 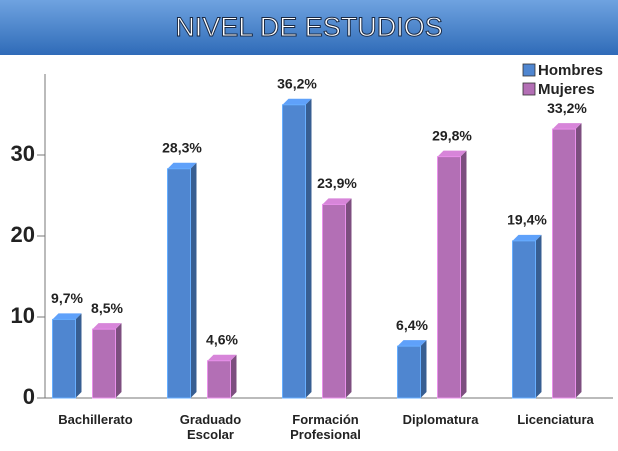 What do you see at coordinates (412, 325) in the screenshot?
I see `data-label: 6,4%` at bounding box center [412, 325].